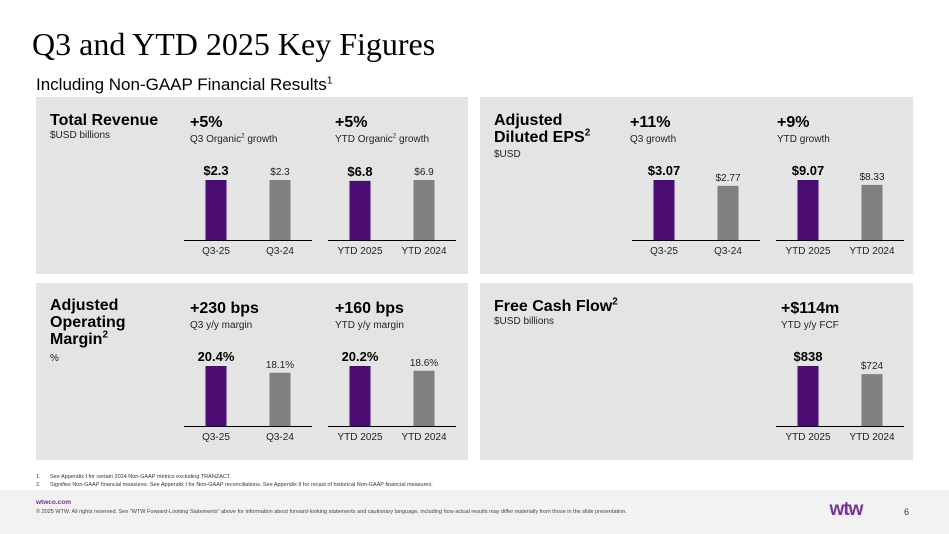 The image size is (949, 534). Describe the element at coordinates (696, 210) in the screenshot. I see `q3-eps-chart: $3.07 Q3-25 $2.77 Q3-24` at that location.